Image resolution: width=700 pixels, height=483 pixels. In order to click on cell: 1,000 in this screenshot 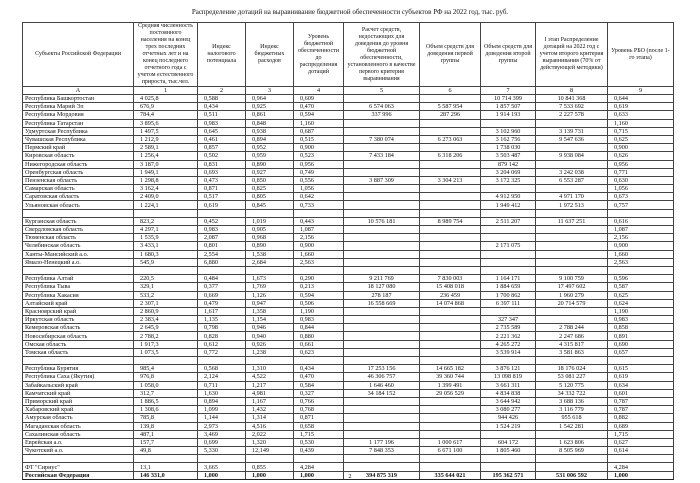, I will do `click(640, 475)`.